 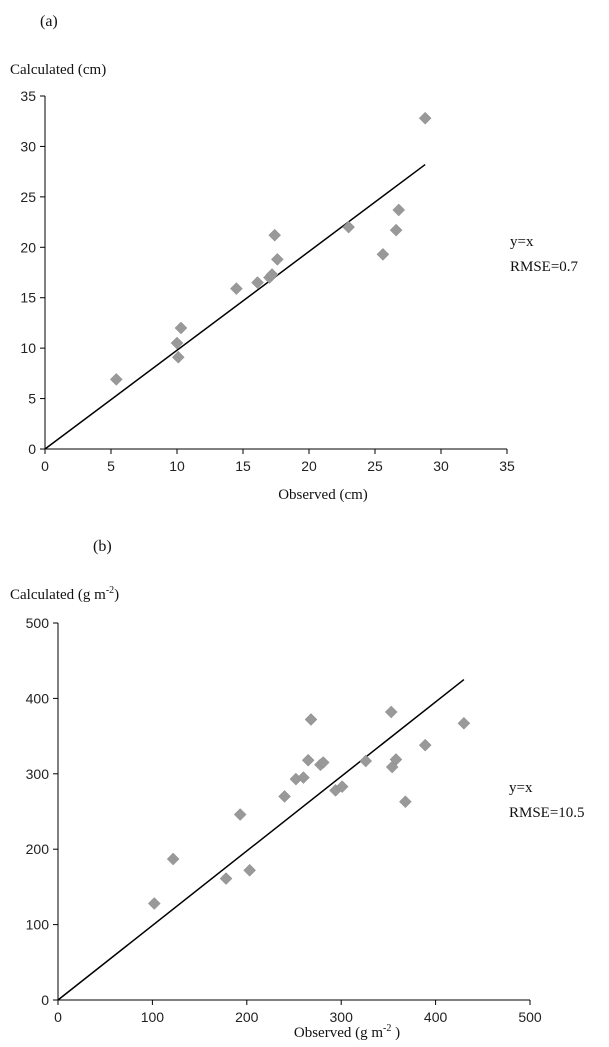 I want to click on y-tick-label-a: 15, so click(x=28, y=298).